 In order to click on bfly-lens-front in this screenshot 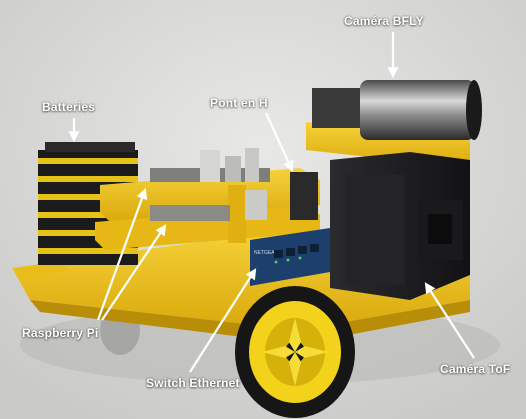, I will do `click(474, 110)`.